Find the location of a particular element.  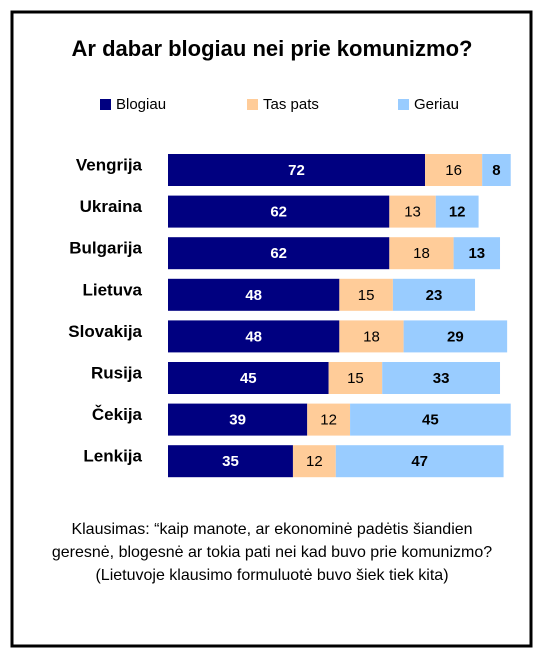

value-label: 8 is located at coordinates (496, 170).